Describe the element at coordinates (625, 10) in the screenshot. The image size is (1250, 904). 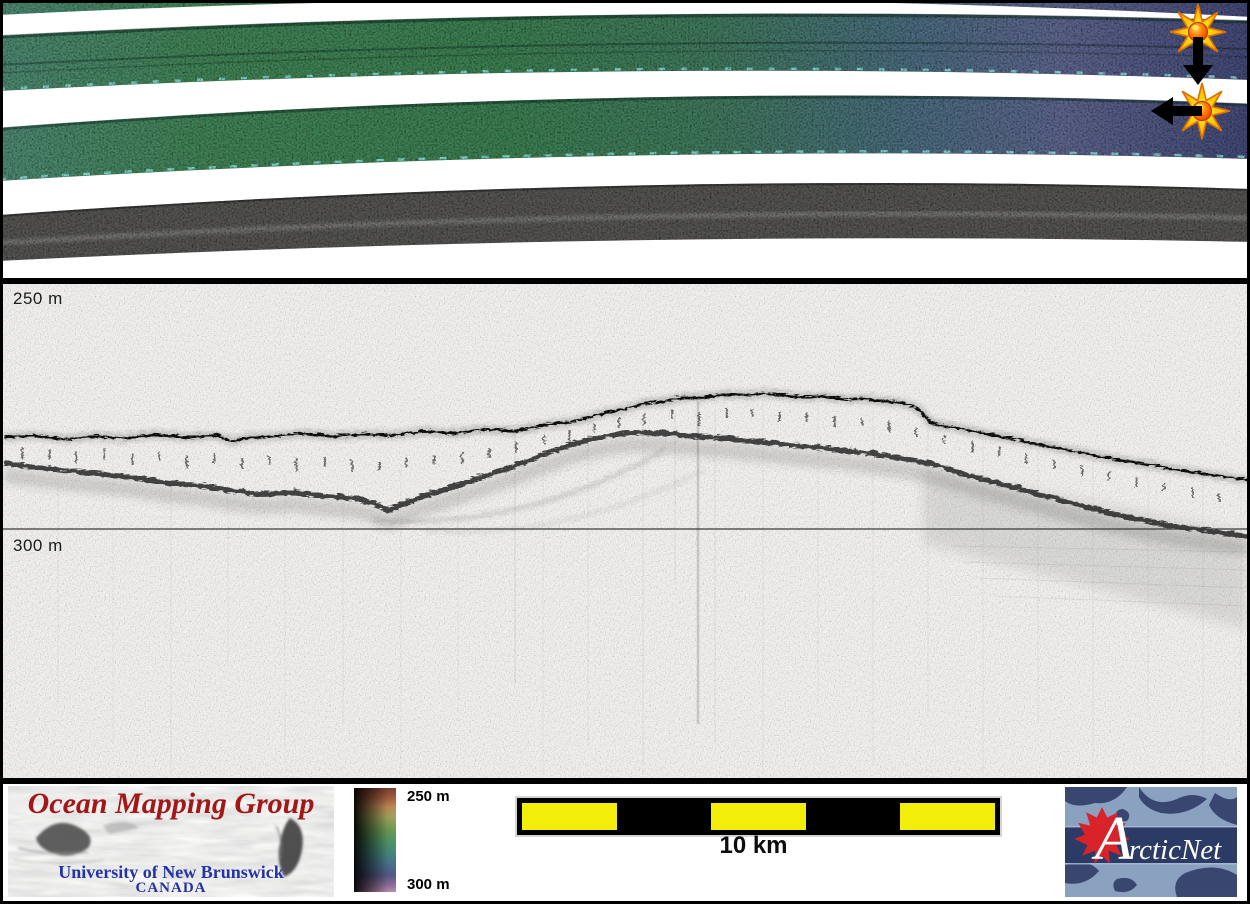
I see `bathymetry-swath-band-top-sliver` at that location.